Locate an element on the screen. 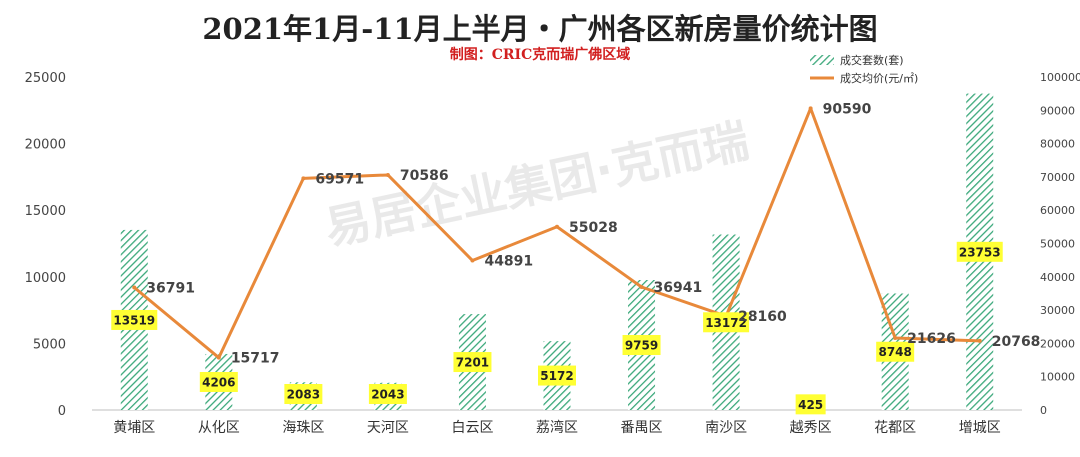 The image size is (1080, 457). category-label: 天河区 is located at coordinates (388, 428).